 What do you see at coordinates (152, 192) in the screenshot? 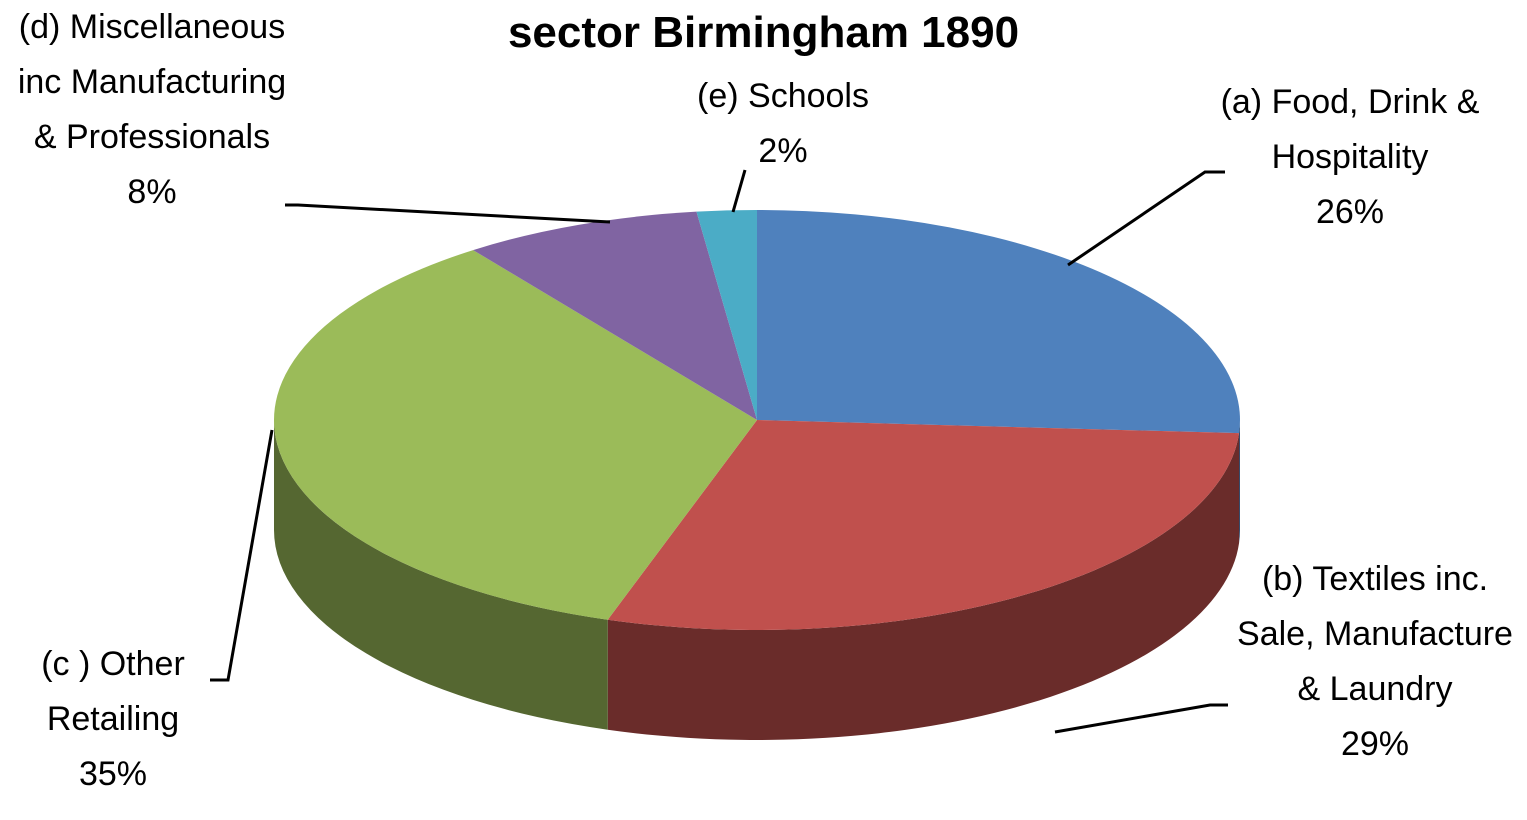
I see `value-label: 8%` at bounding box center [152, 192].